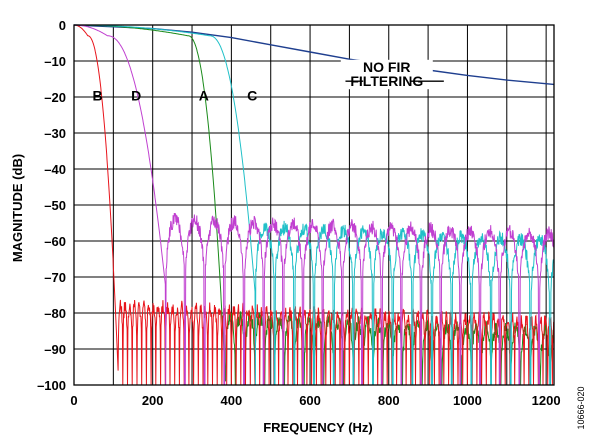 The height and width of the screenshot is (440, 596). Describe the element at coordinates (389, 400) in the screenshot. I see `x-tick-label: 800` at that location.